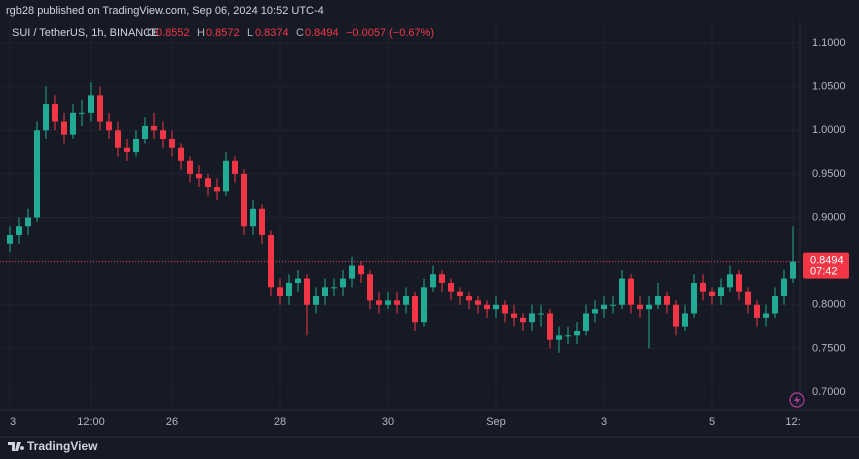 Image resolution: width=859 pixels, height=459 pixels. I want to click on x-tick-label: 30, so click(388, 422).